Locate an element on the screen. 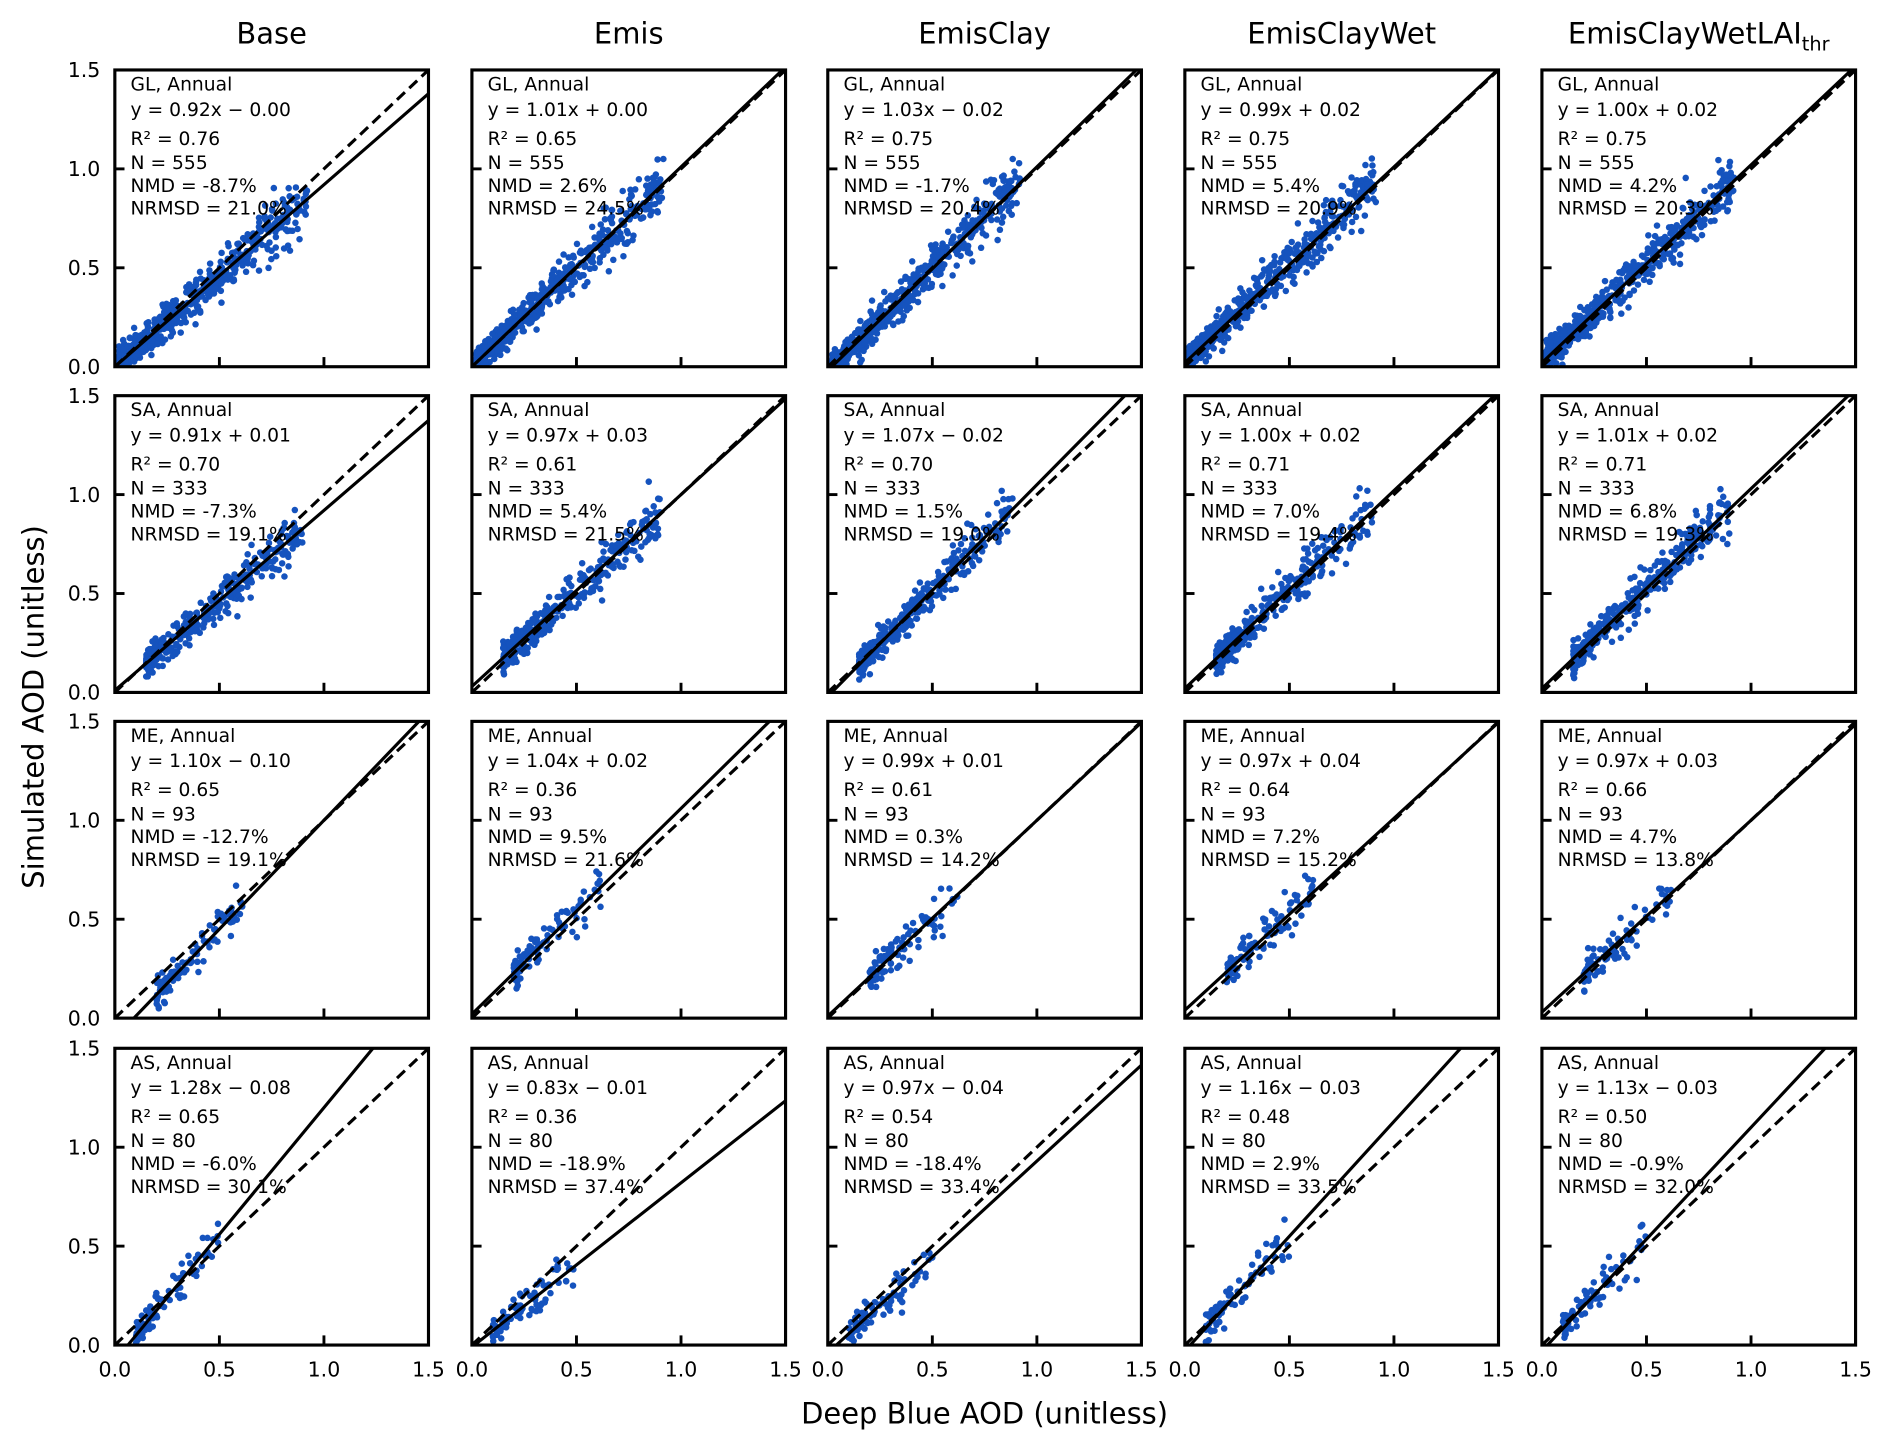  nrmsd-label: NRMSD = 19.0% is located at coordinates (921, 534).